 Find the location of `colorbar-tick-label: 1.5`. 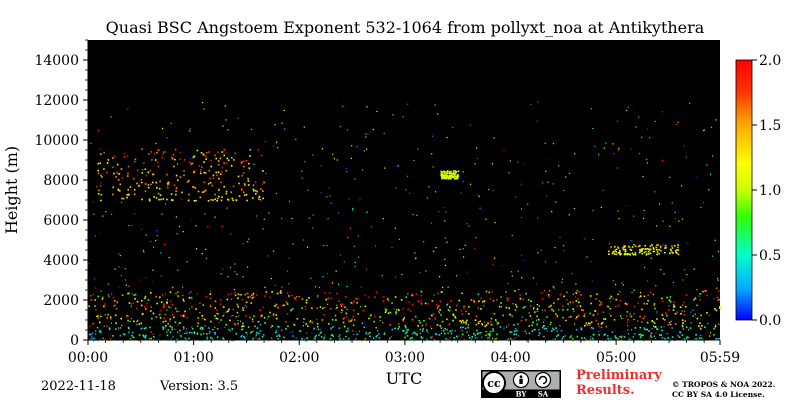

colorbar-tick-label: 1.5 is located at coordinates (770, 126).